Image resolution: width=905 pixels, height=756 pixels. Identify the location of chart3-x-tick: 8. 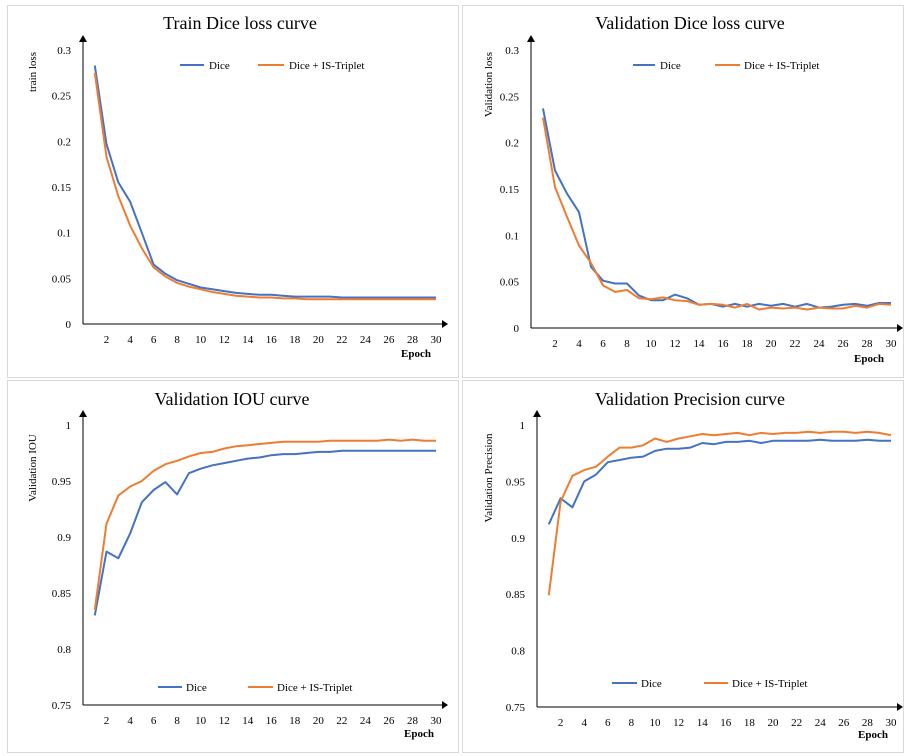
(177, 721).